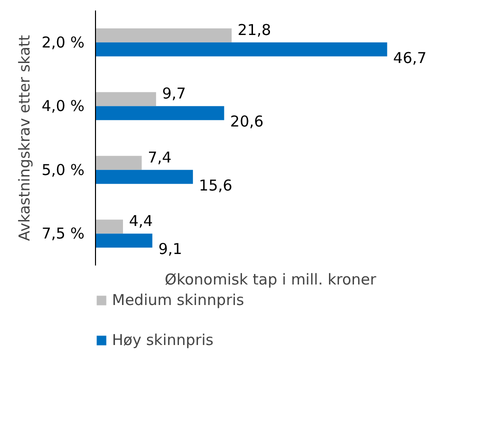  Describe the element at coordinates (247, 121) in the screenshot. I see `data-label: 20,6` at that location.